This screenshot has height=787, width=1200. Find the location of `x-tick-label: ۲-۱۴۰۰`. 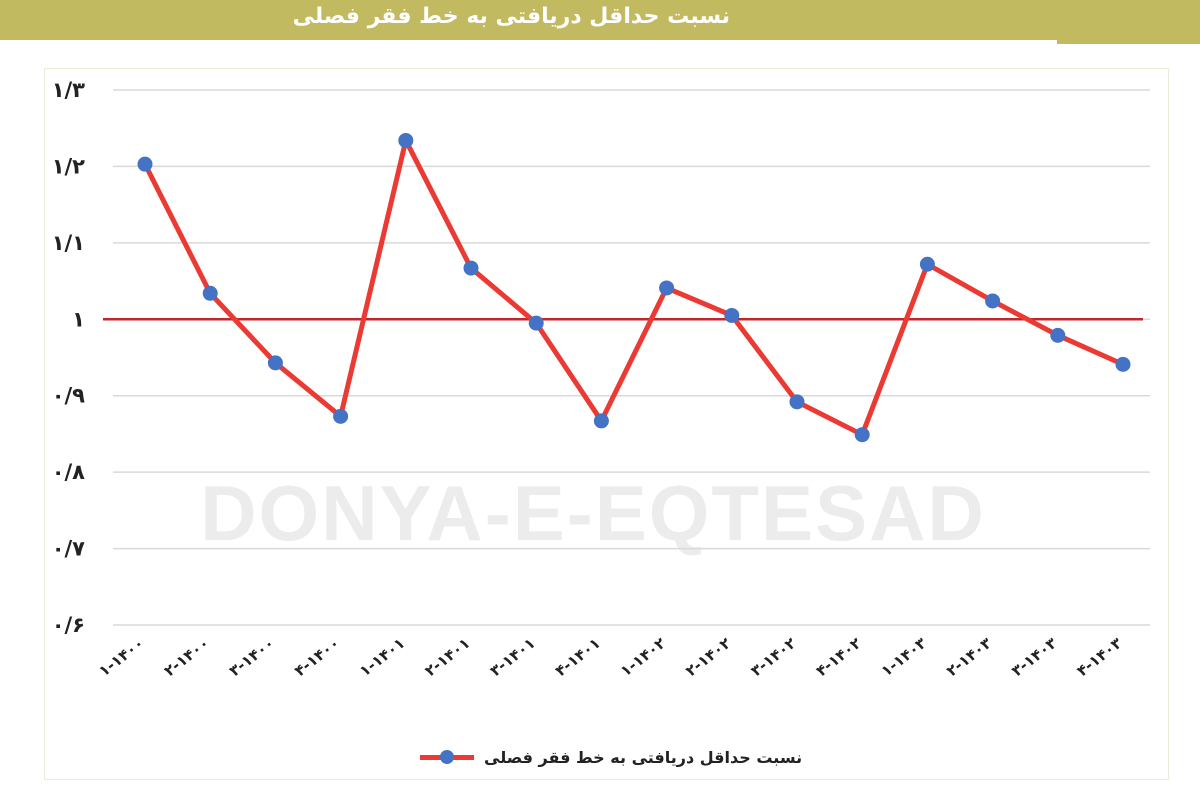

x-tick-label: ۲-۱۴۰۰ is located at coordinates (187, 657).